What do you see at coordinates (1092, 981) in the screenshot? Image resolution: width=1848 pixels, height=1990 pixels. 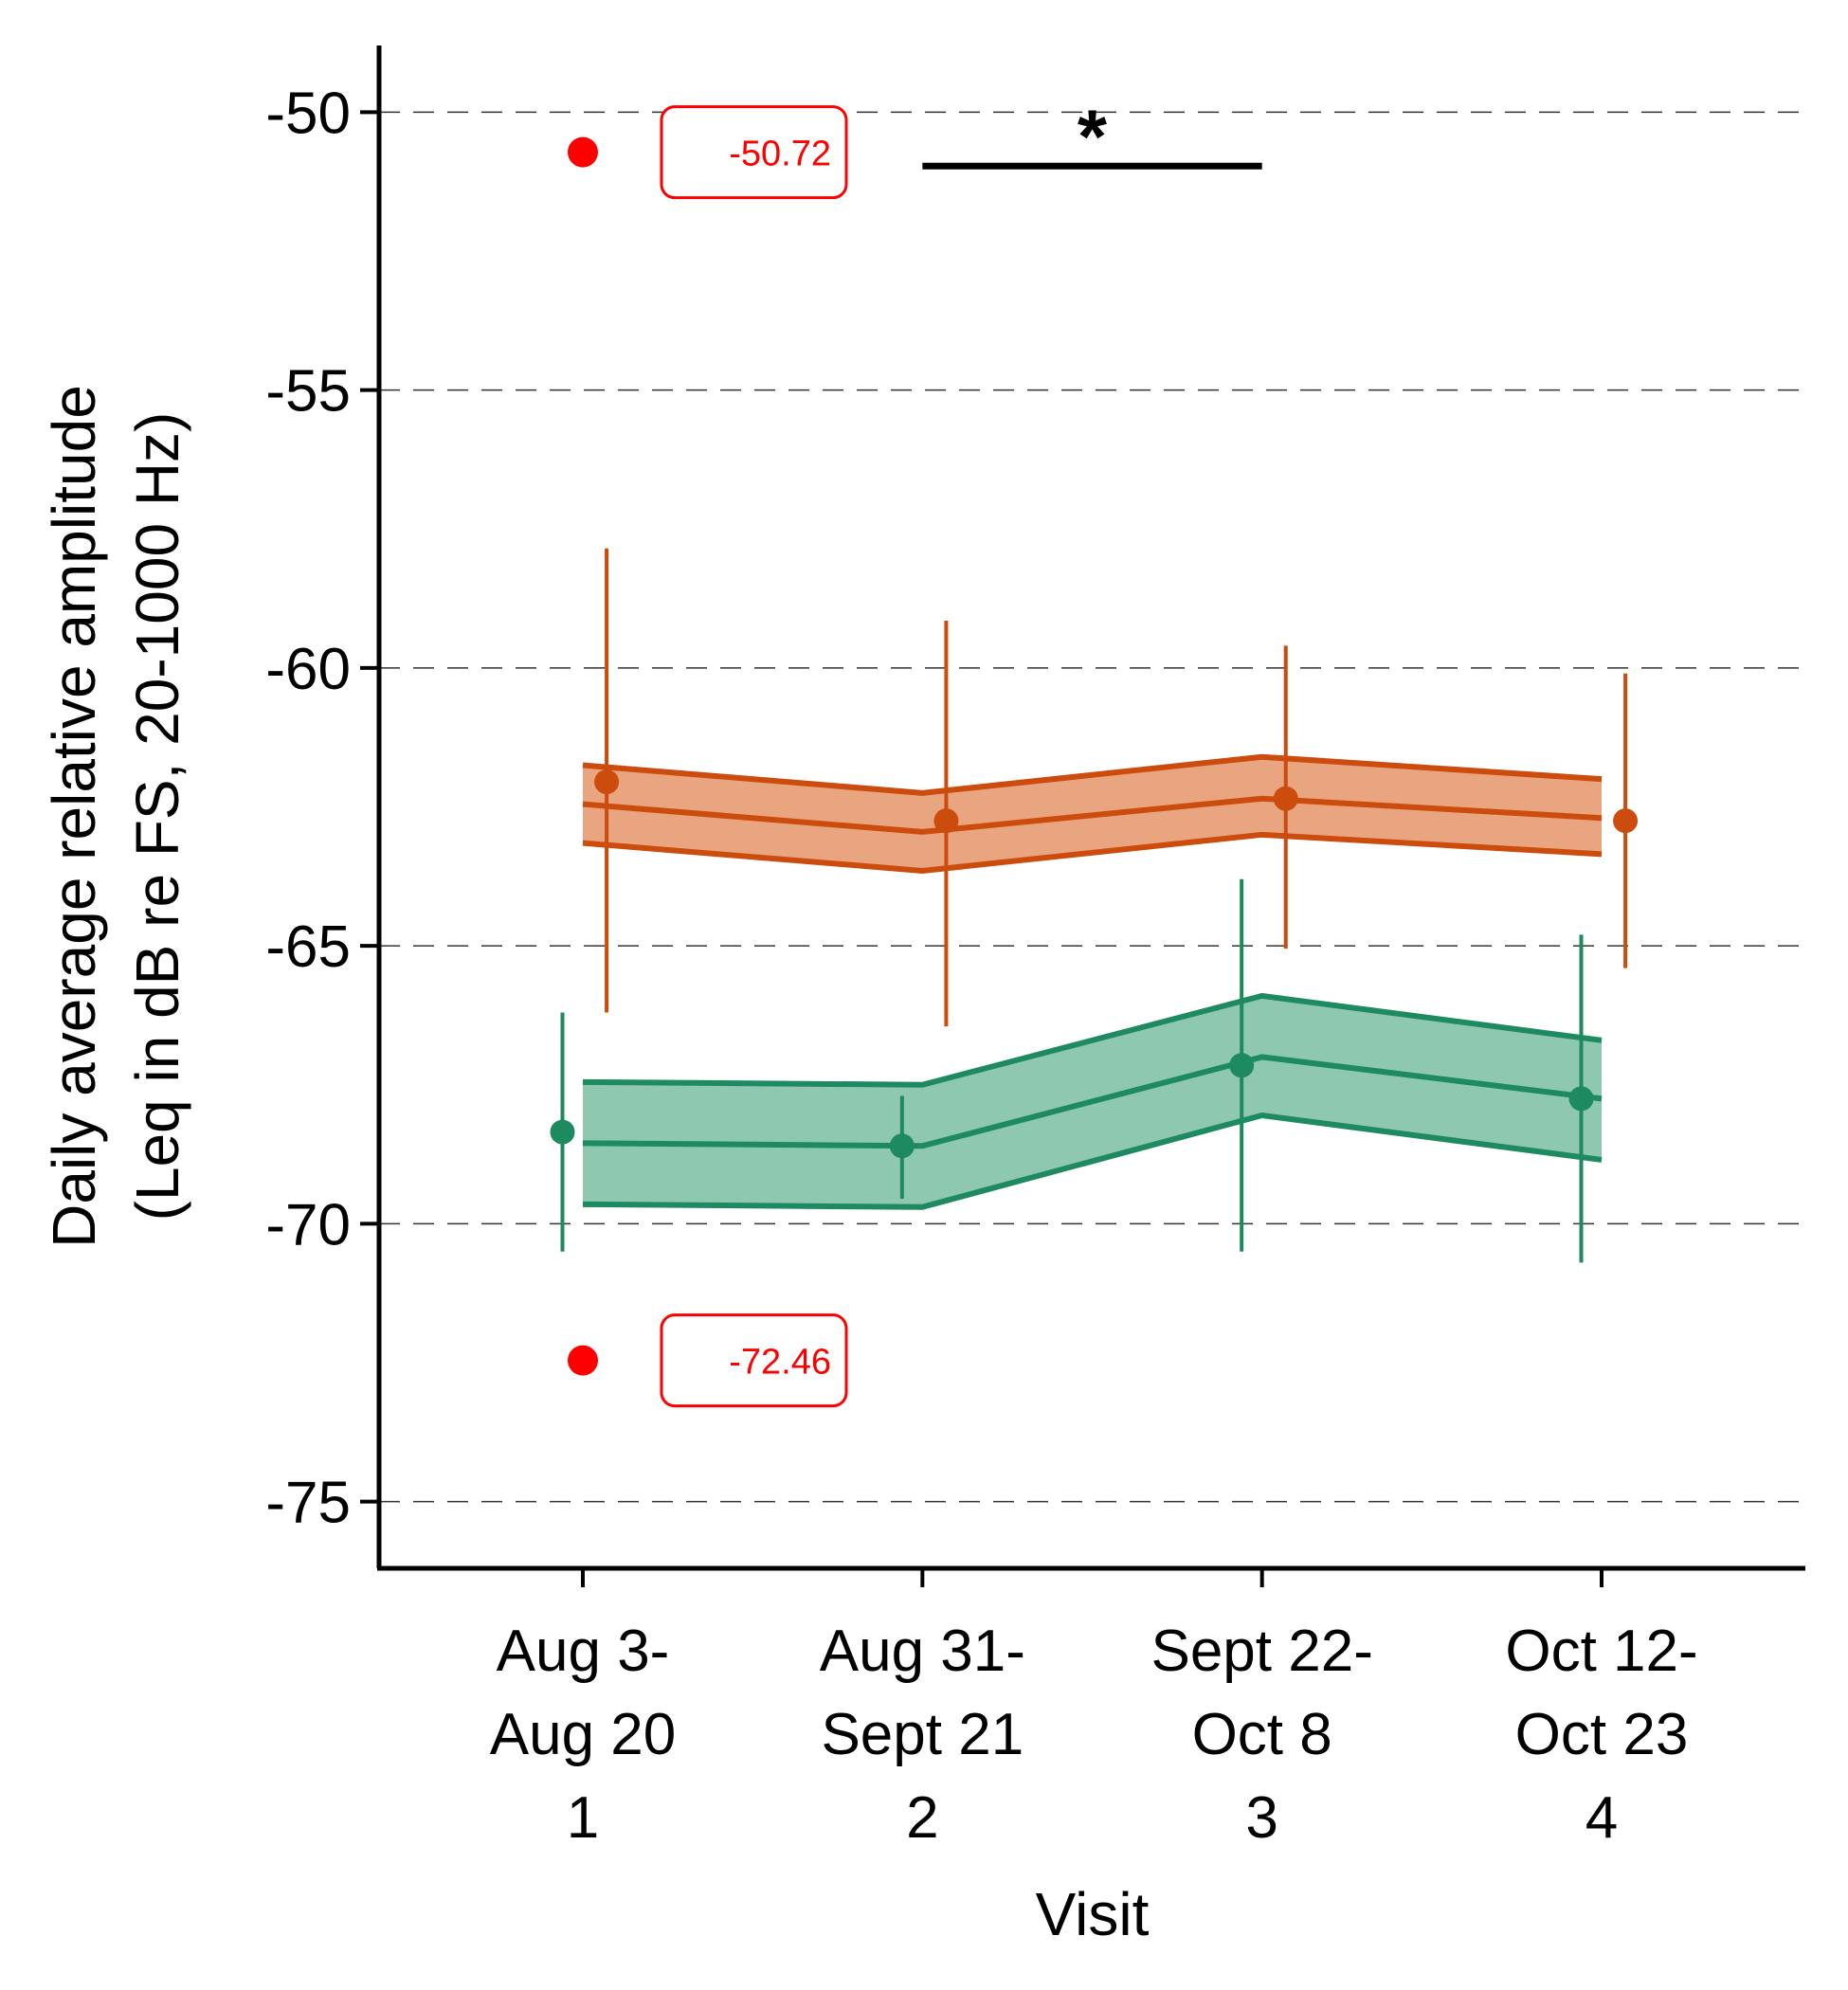 I see `model-fit-lines` at bounding box center [1092, 981].